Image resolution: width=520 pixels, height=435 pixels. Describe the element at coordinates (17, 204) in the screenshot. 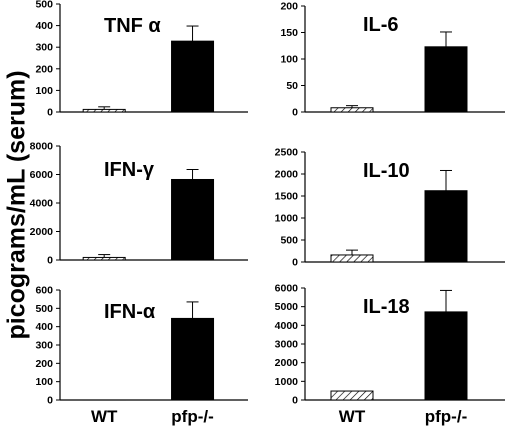

I see `y-axis-label: picograms/mL (serum)` at that location.